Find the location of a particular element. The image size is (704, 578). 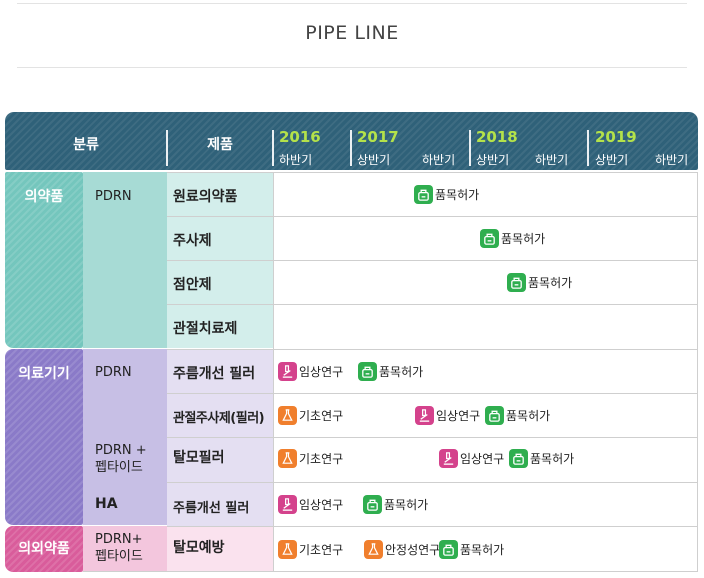

timeline-row is located at coordinates (485, 326).